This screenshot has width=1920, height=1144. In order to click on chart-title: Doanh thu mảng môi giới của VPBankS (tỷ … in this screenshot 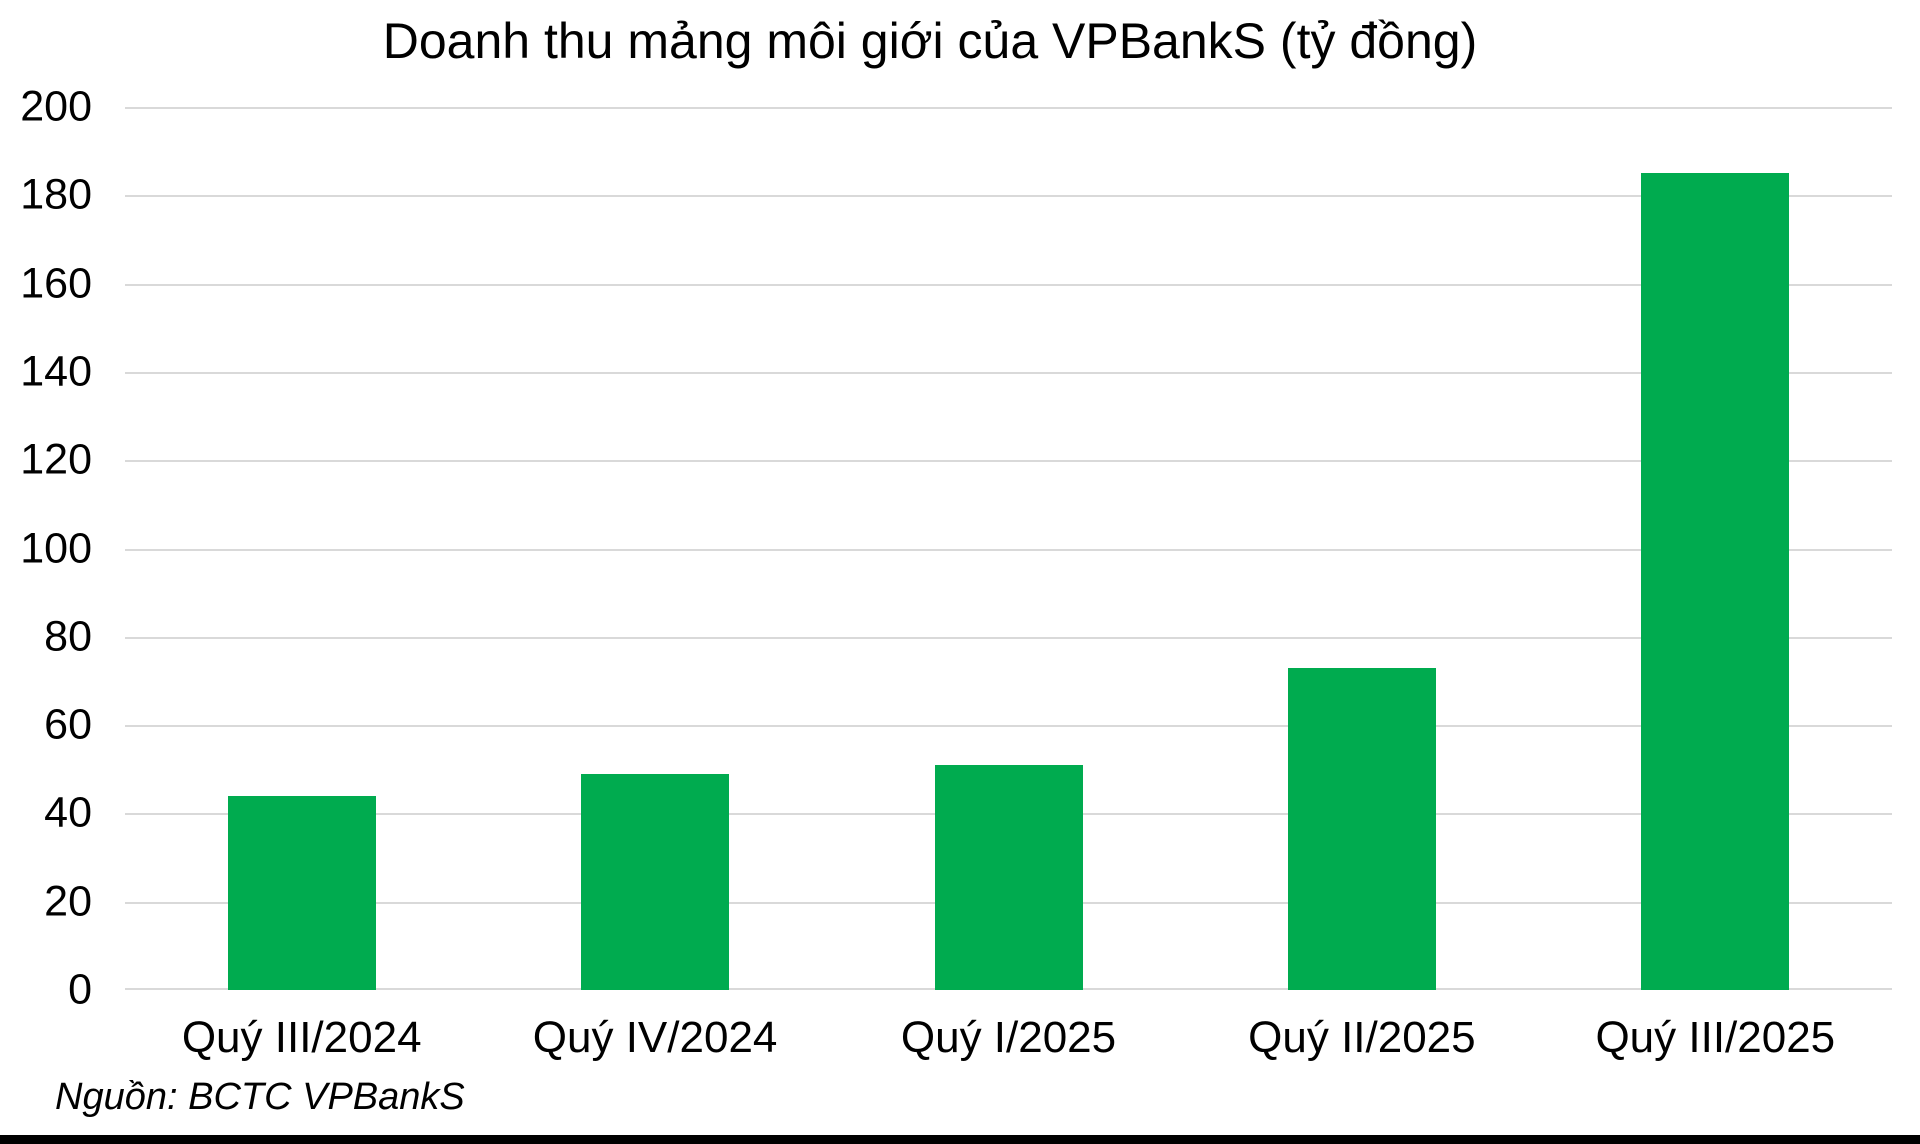, I will do `click(930, 41)`.